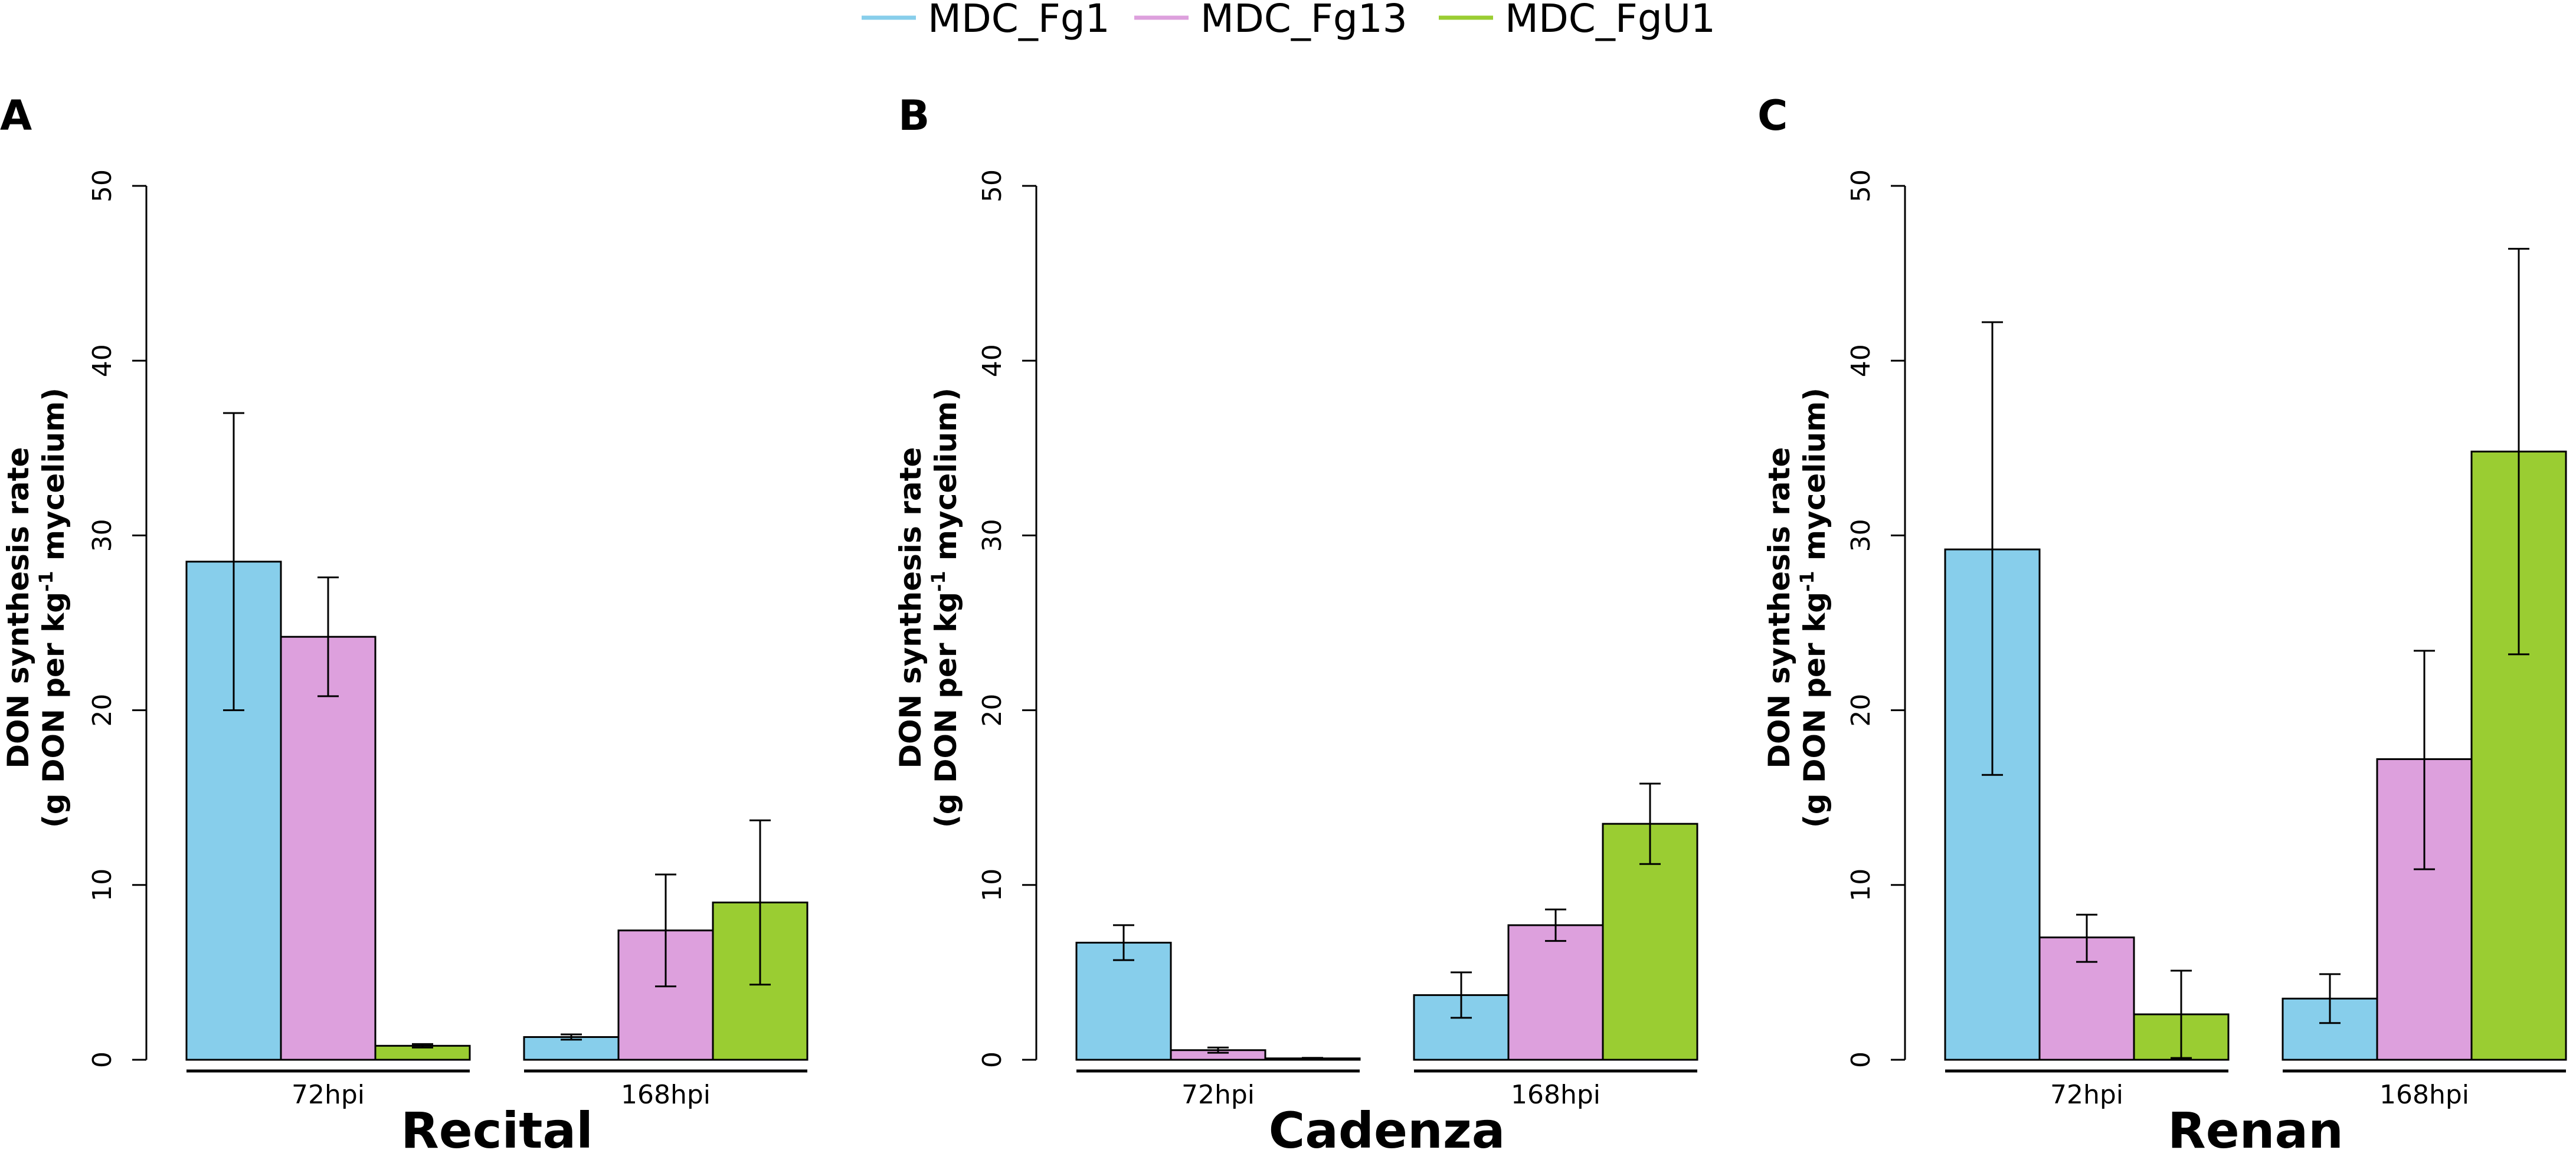 The width and height of the screenshot is (2576, 1153). Describe the element at coordinates (914, 116) in the screenshot. I see `panel-letter: B` at that location.